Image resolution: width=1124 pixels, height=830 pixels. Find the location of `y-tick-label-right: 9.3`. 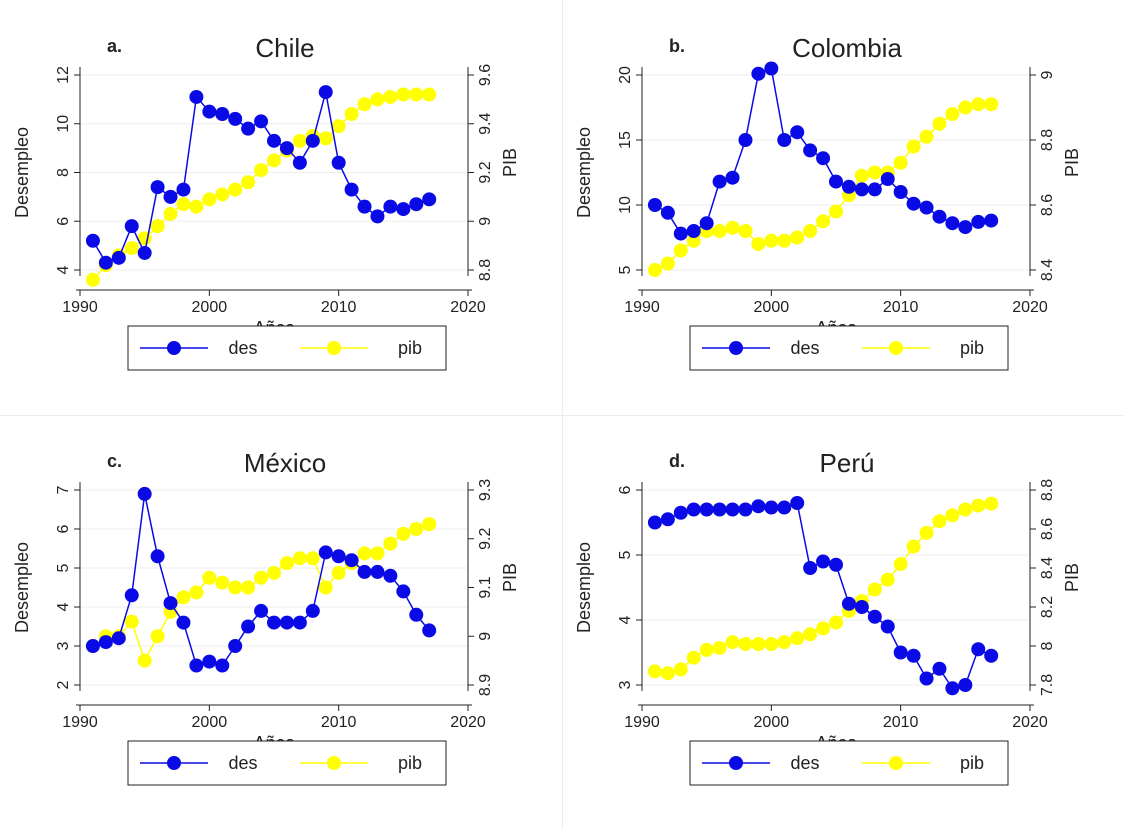

y-tick-label-right: 9.3 is located at coordinates (485, 490).